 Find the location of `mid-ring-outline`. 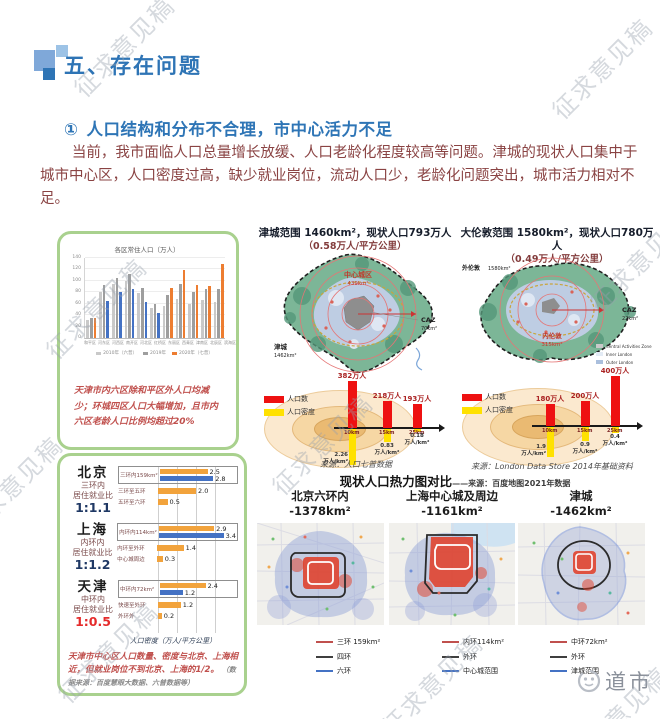

mid-ring-outline is located at coordinates (584, 562).